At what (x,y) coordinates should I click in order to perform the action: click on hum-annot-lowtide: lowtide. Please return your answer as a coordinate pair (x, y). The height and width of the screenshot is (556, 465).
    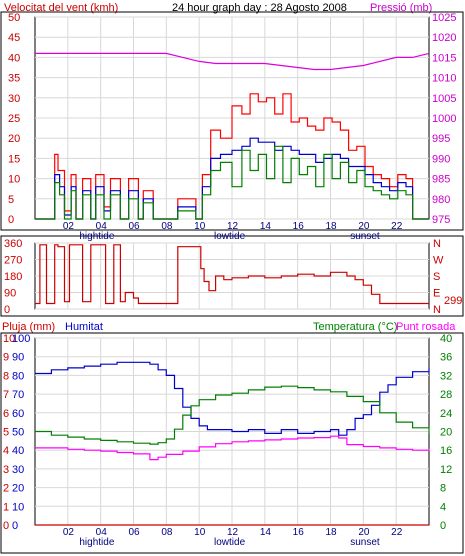
    Looking at the image, I should click on (230, 542).